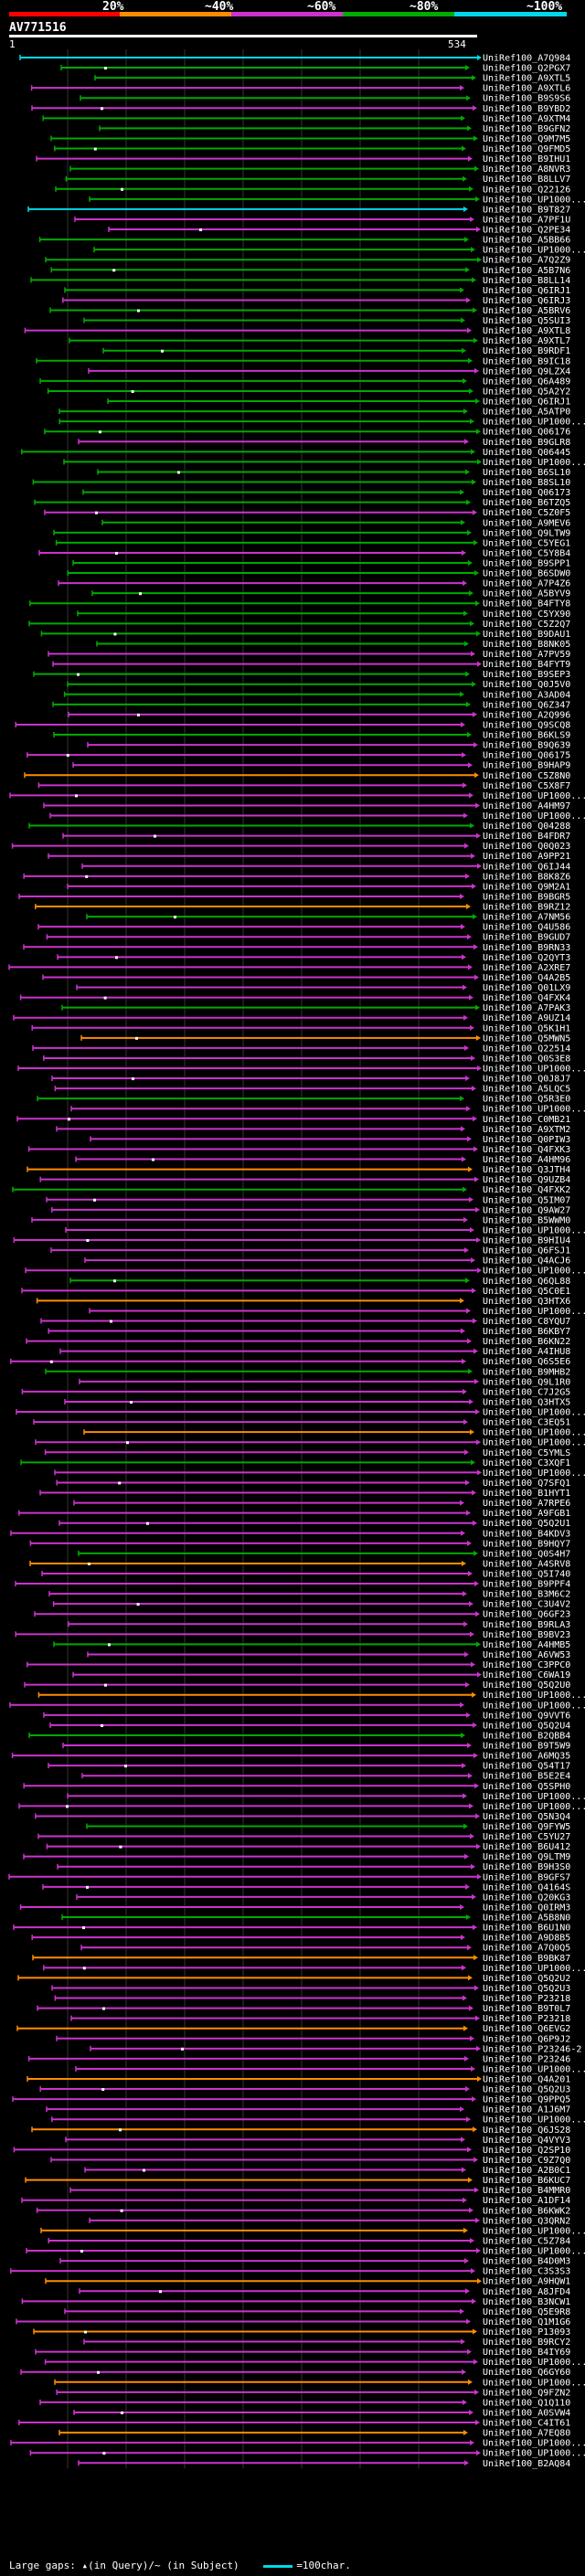  I want to click on hit-label: UniRef100_A6MQ35, so click(527, 1757).